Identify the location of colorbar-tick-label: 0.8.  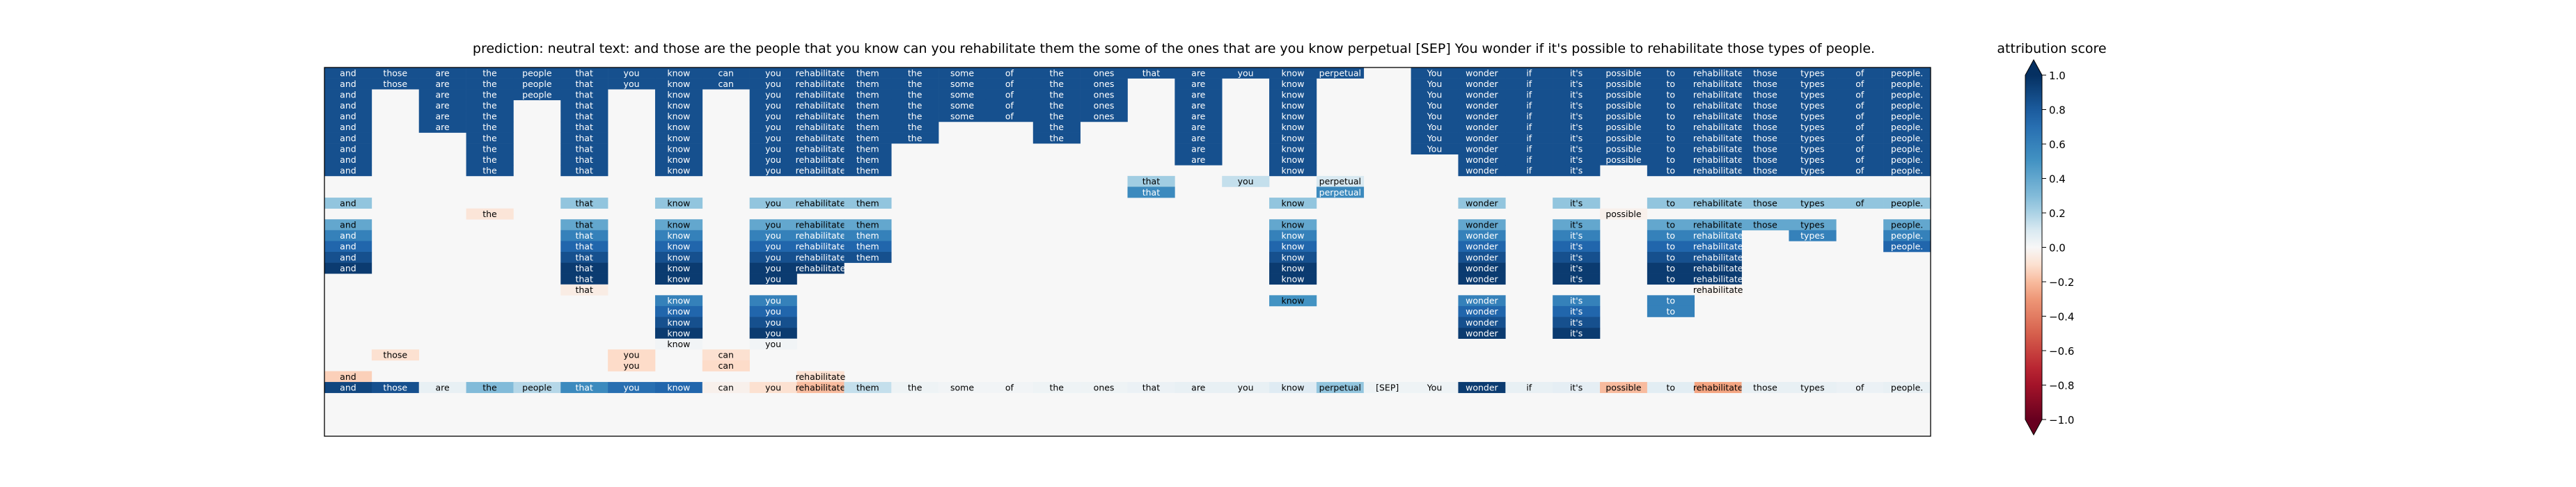
(2057, 111).